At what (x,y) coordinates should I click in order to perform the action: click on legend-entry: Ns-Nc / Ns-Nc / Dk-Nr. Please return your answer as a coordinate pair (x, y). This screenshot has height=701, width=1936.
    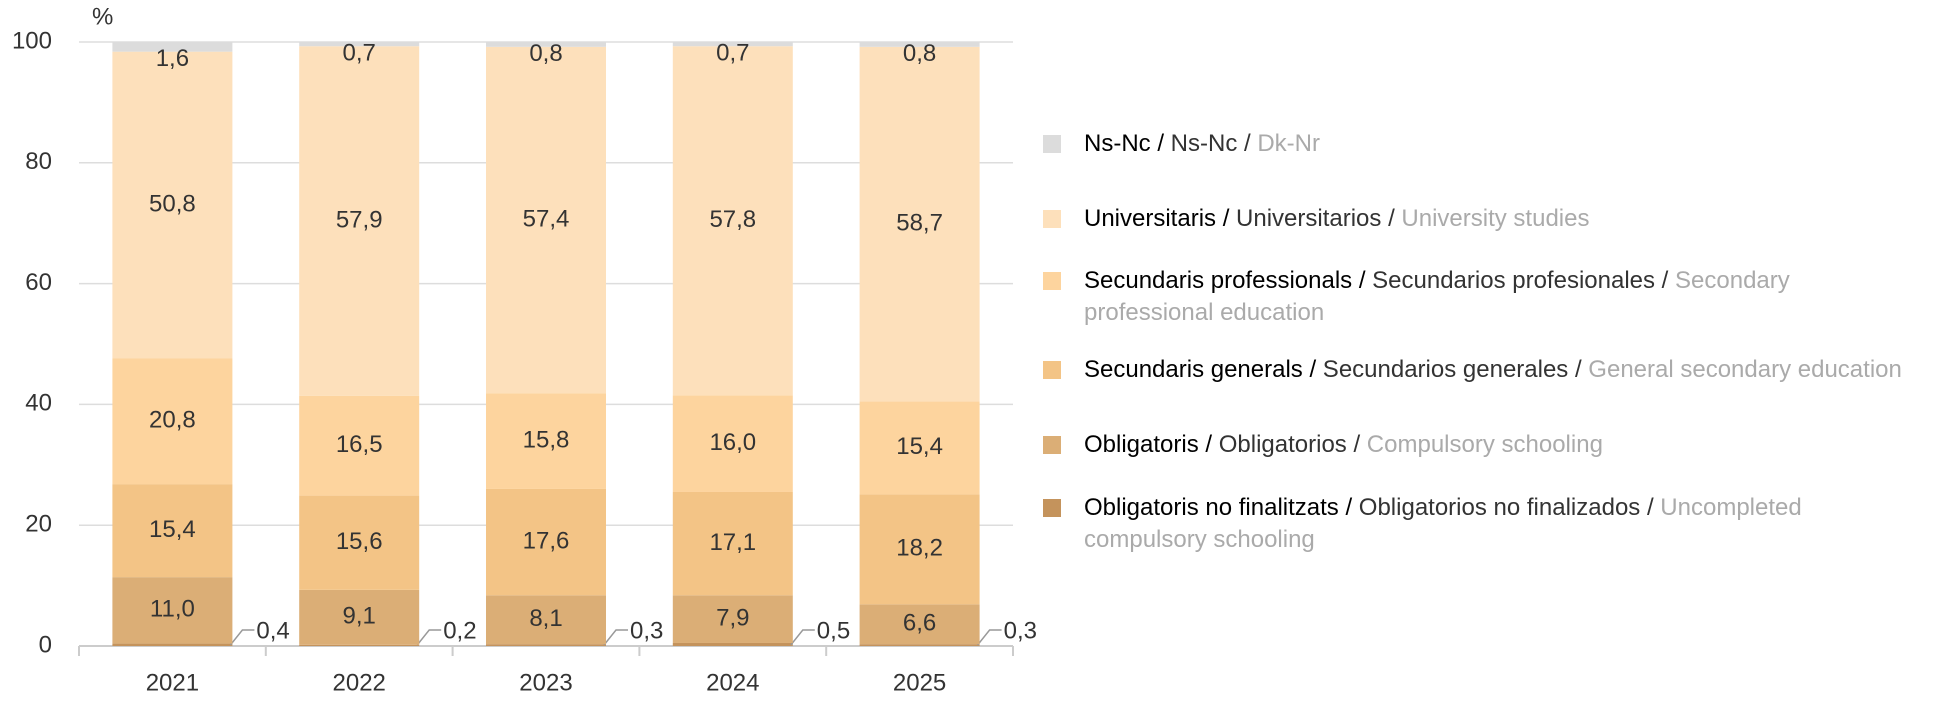
    Looking at the image, I should click on (1504, 144).